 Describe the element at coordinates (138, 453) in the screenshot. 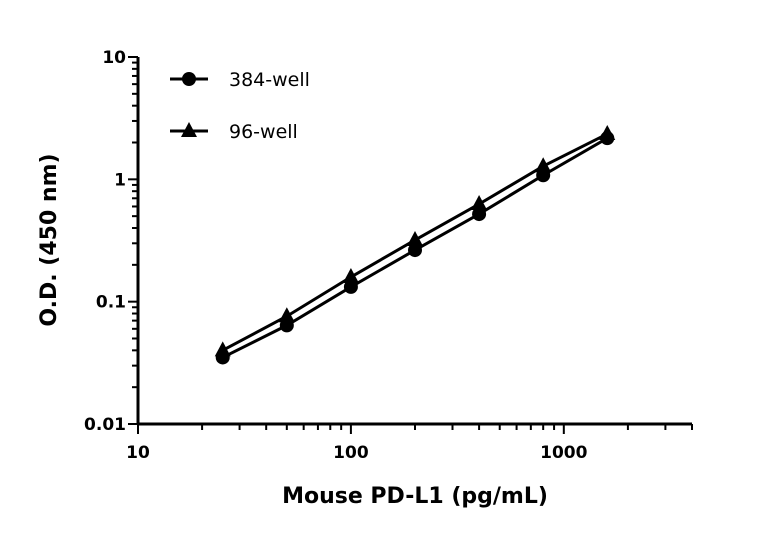

I see `x-tick-label: 10` at that location.